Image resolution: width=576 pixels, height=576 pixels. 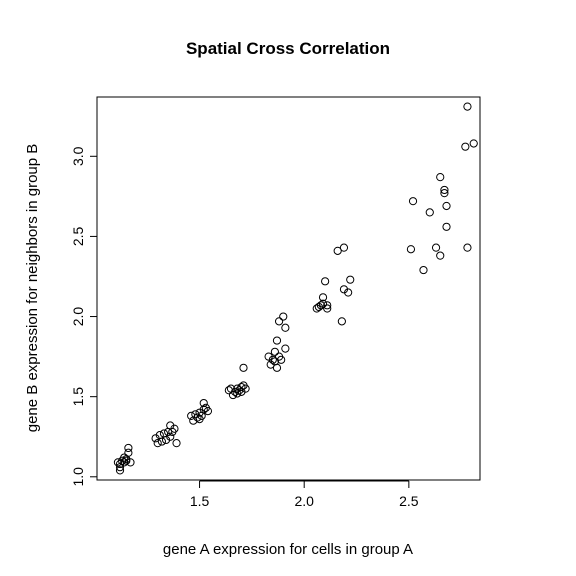 I want to click on x-tick-label: 1.5, so click(x=200, y=501).